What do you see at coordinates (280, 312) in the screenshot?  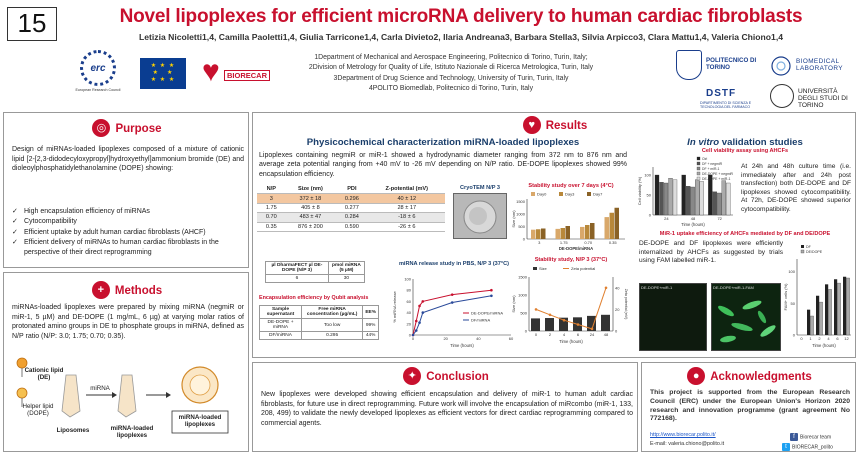 I see `table-cell: Sample supernatant` at bounding box center [280, 312].